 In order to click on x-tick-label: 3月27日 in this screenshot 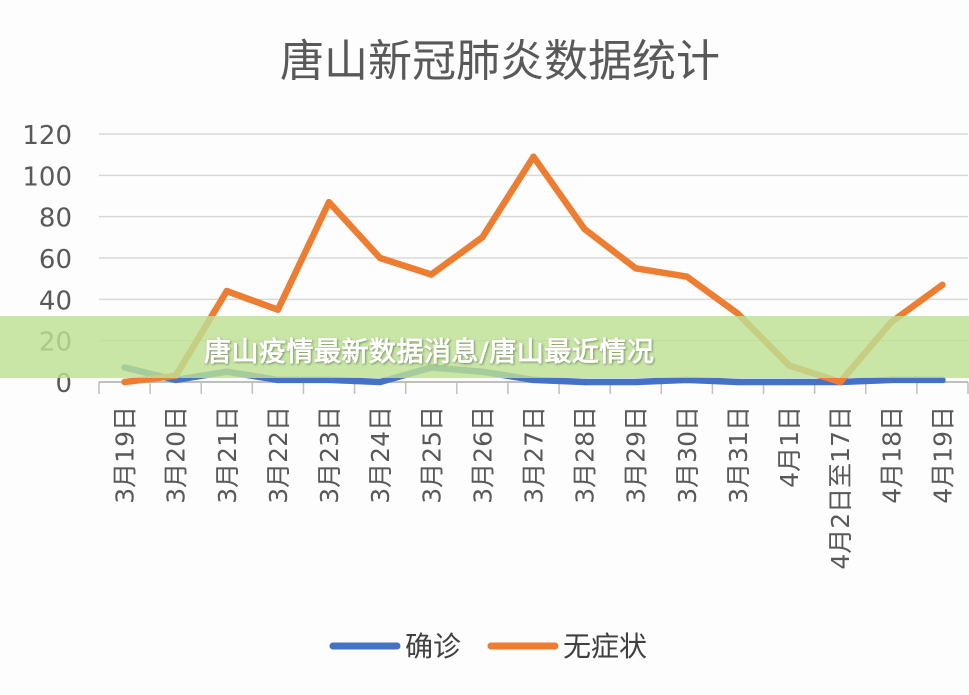, I will do `click(534, 455)`.